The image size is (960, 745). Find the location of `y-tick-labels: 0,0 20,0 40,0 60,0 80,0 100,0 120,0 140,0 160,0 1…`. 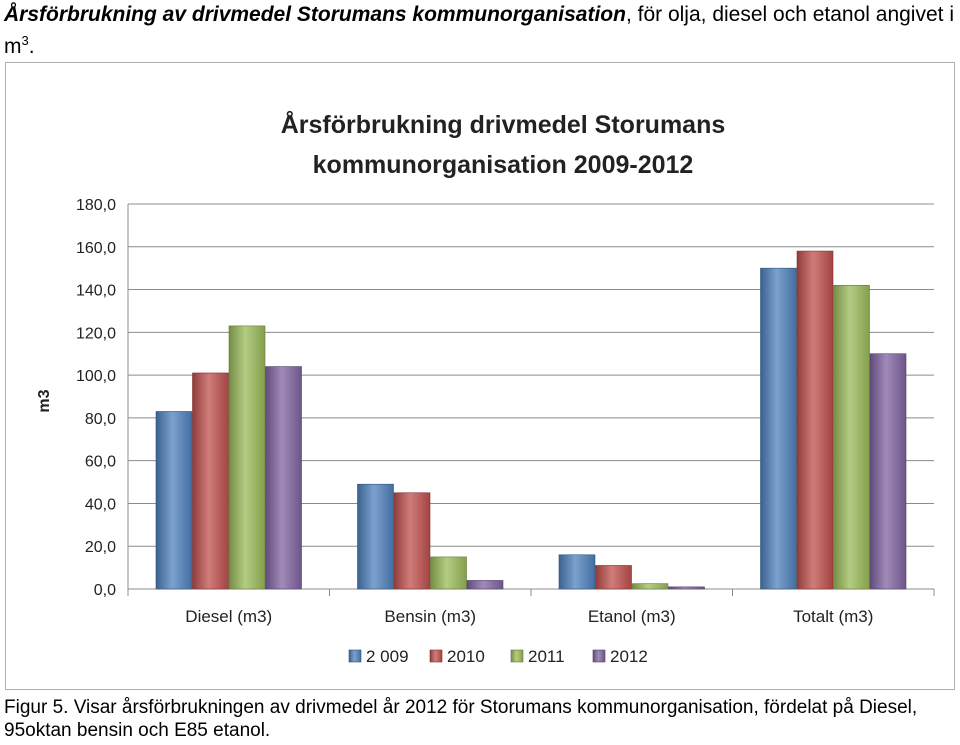

y-tick-labels: 0,0 20,0 40,0 60,0 80,0 100,0 120,0 140,0 160,0 1… is located at coordinates (96, 398).